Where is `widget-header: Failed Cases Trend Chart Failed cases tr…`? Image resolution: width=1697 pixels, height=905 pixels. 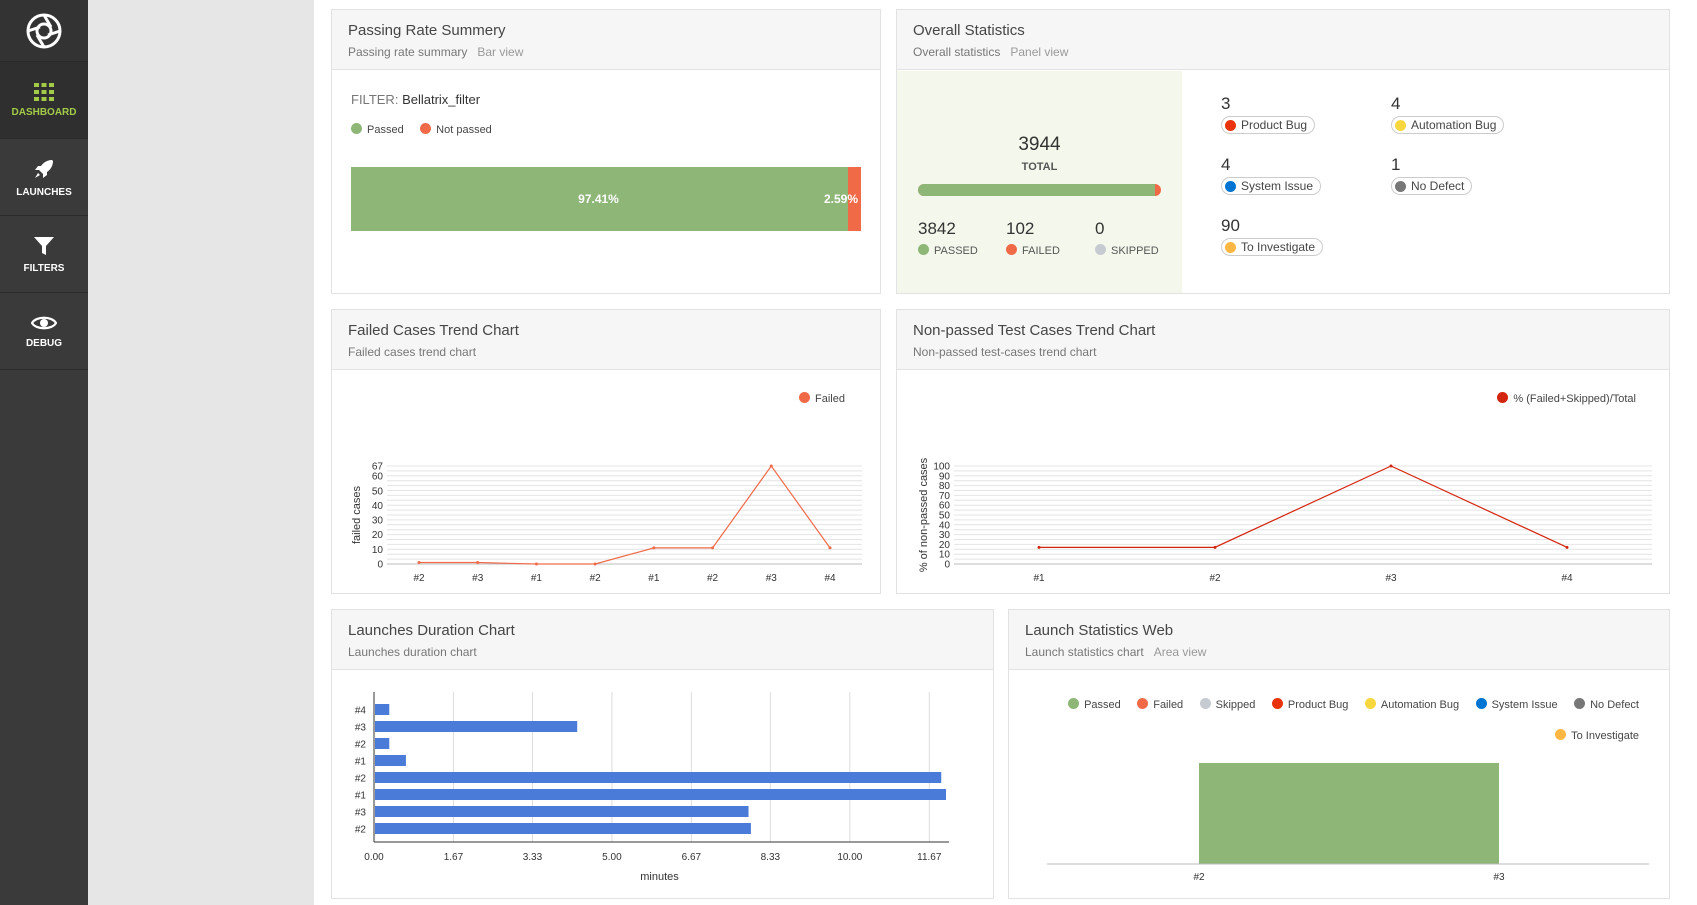 widget-header: Failed Cases Trend Chart Failed cases tr… is located at coordinates (606, 340).